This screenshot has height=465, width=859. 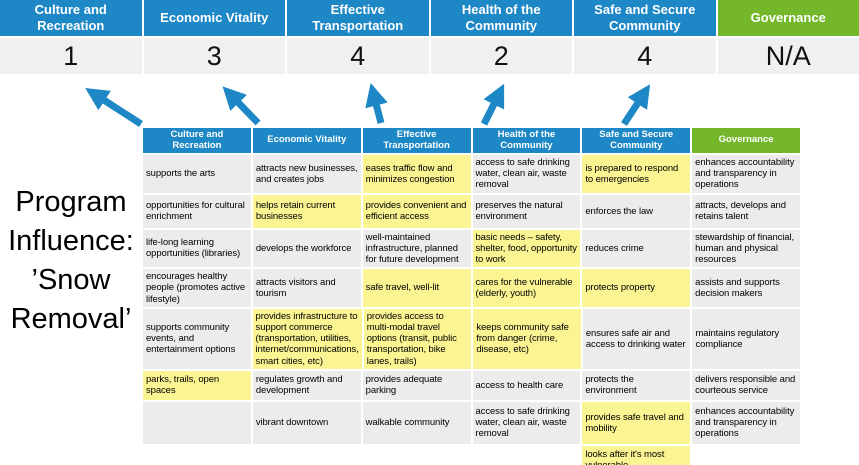 I want to click on matrix-cell: walkable community, so click(x=416, y=423).